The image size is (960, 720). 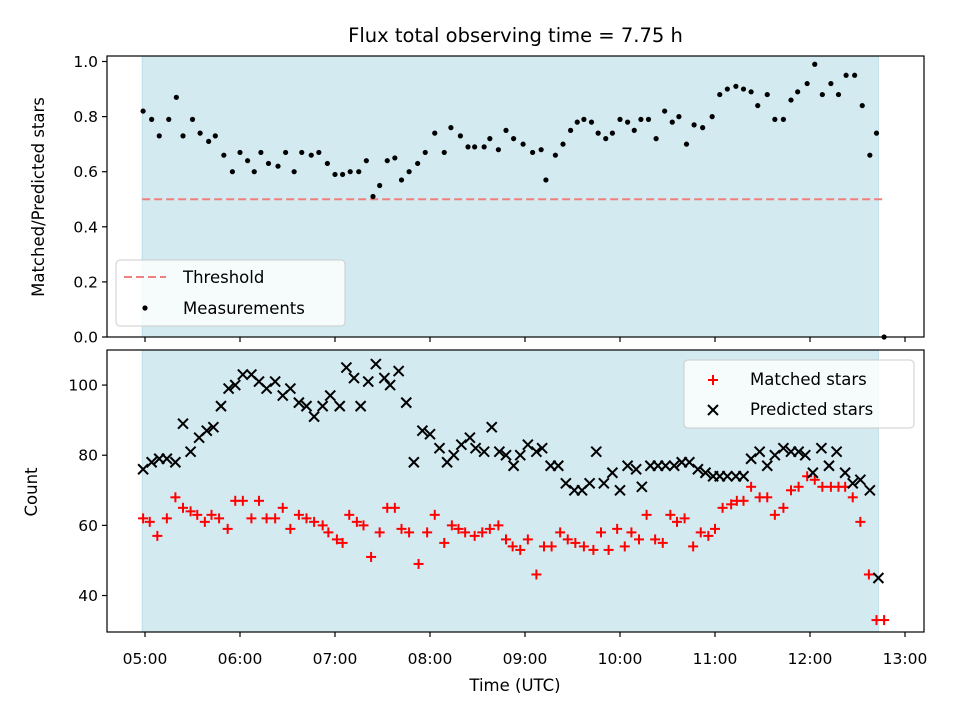 I want to click on top-x-axis, so click(x=525, y=339).